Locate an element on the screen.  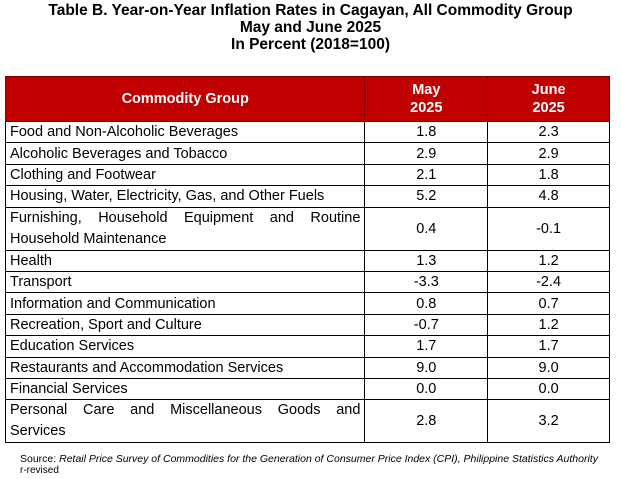
table-row: Alcoholic Beverages and Tobacco 2.9 2.9 is located at coordinates (307, 153).